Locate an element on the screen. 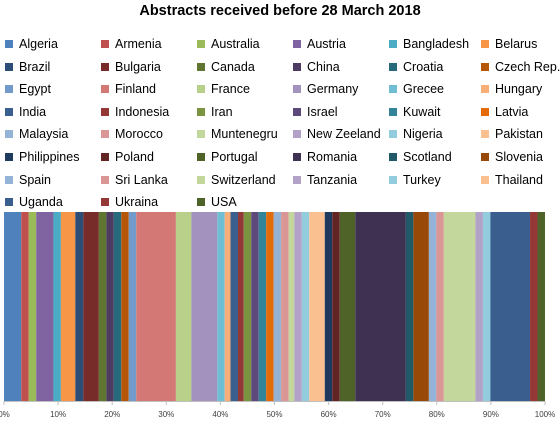 The image size is (560, 427). legend-label: Croatia is located at coordinates (423, 66).